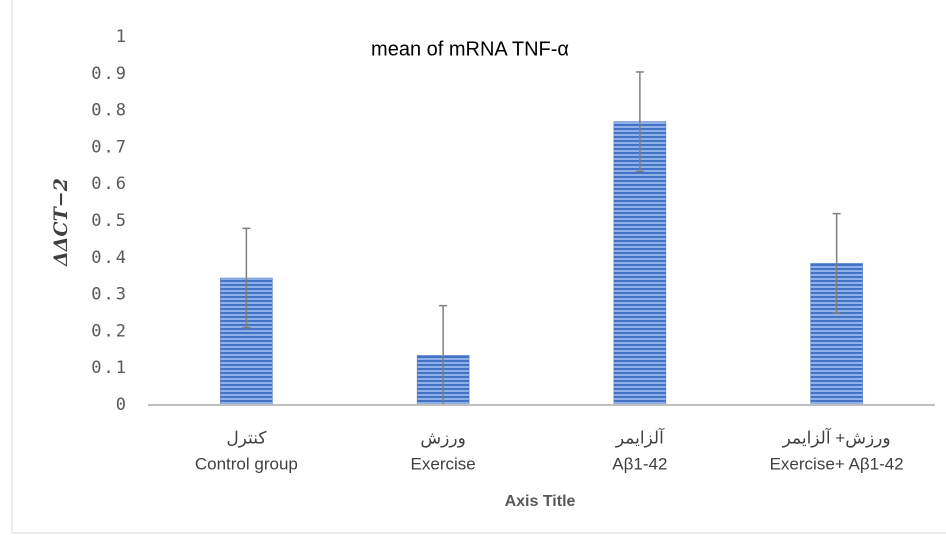 The height and width of the screenshot is (540, 946). Describe the element at coordinates (122, 405) in the screenshot. I see `y-tick-label: 0` at that location.